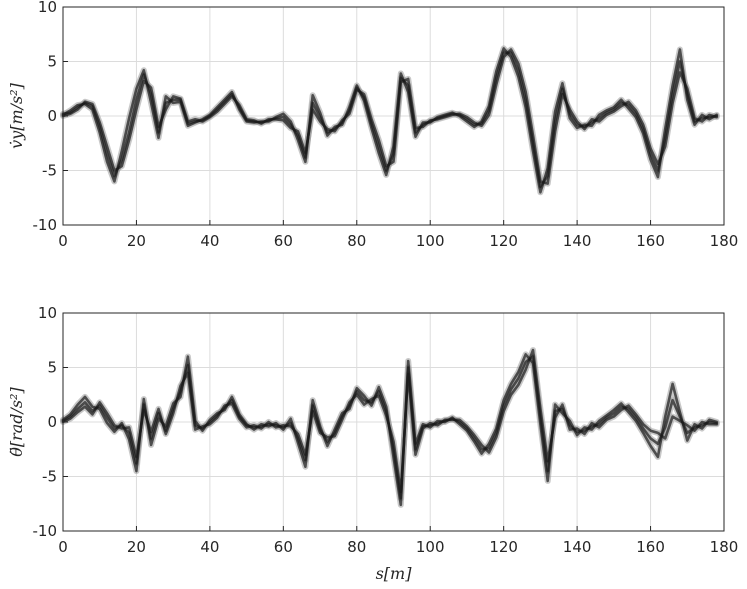 This screenshot has height=589, width=747. I want to click on top-x-tick-label: 140, so click(577, 241).